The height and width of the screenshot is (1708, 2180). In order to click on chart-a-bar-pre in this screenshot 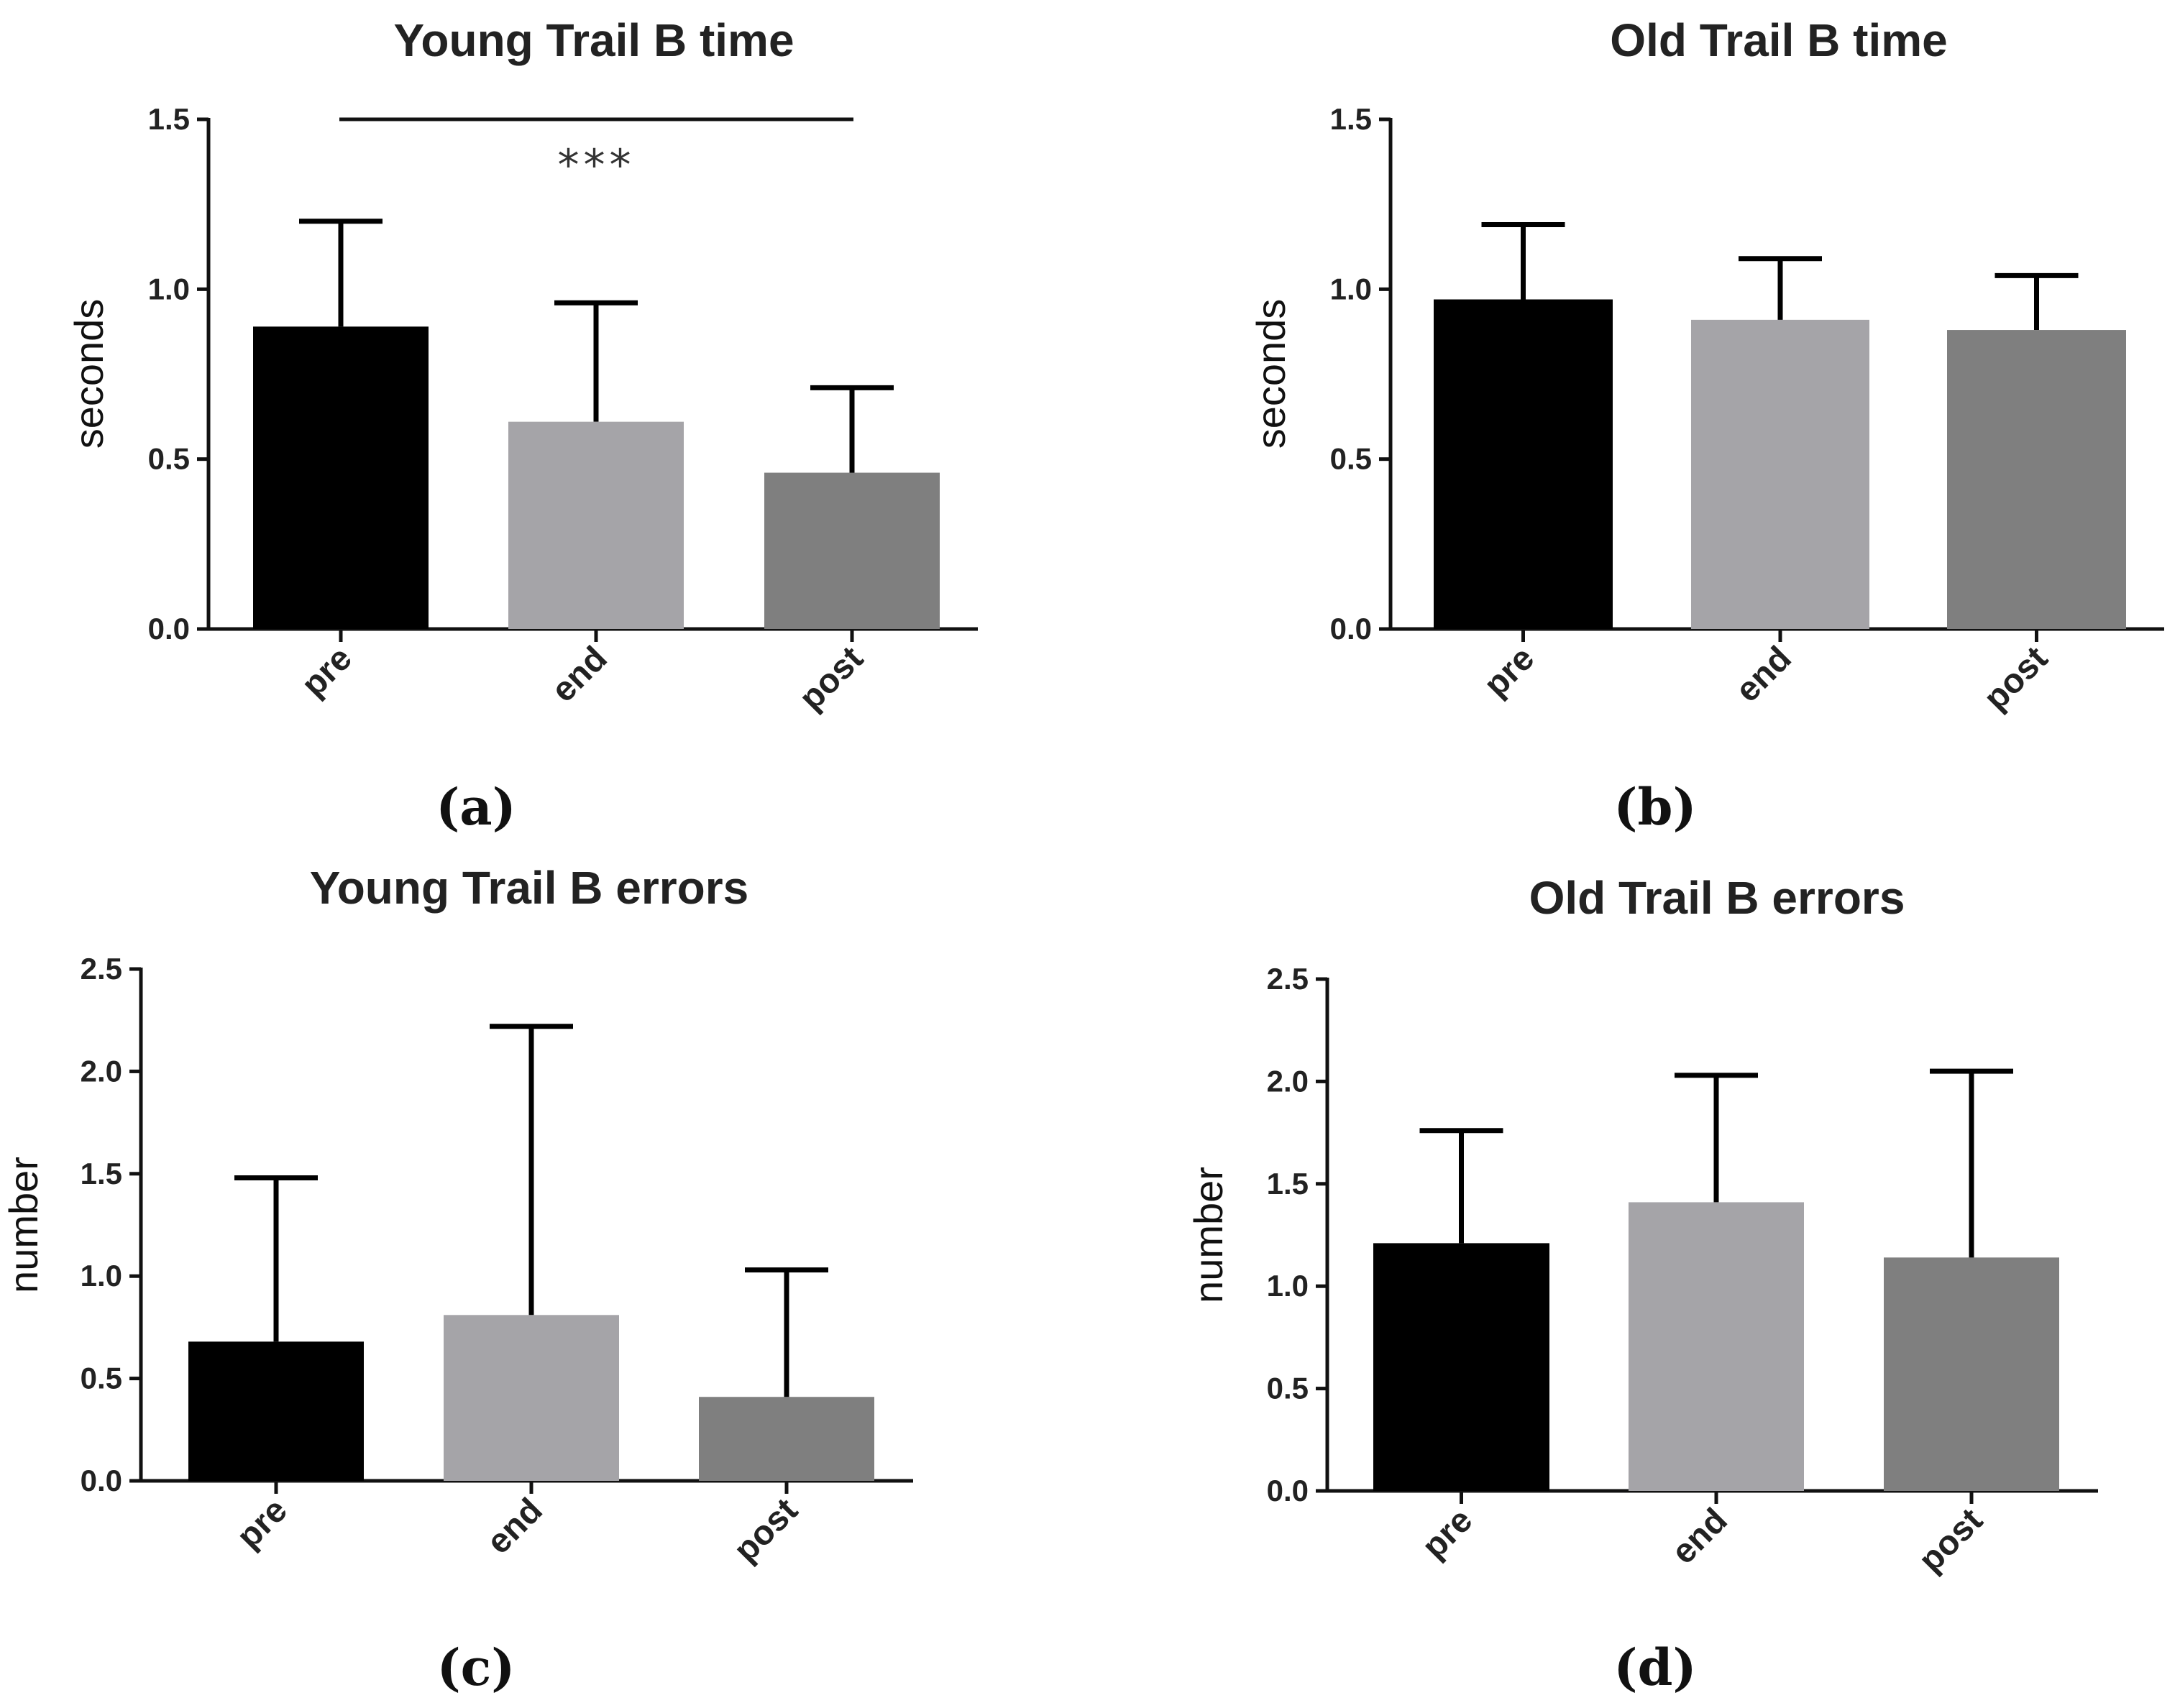, I will do `click(341, 478)`.